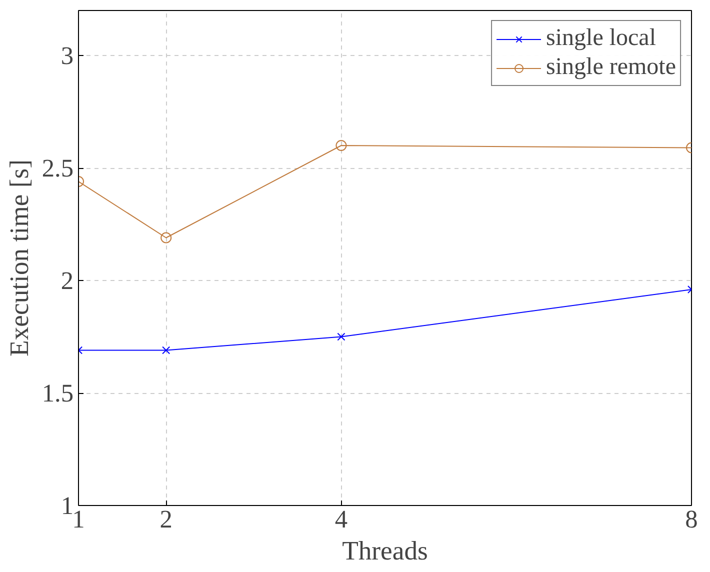 The height and width of the screenshot is (572, 710). Describe the element at coordinates (601, 38) in the screenshot. I see `legend-label: single local` at that location.